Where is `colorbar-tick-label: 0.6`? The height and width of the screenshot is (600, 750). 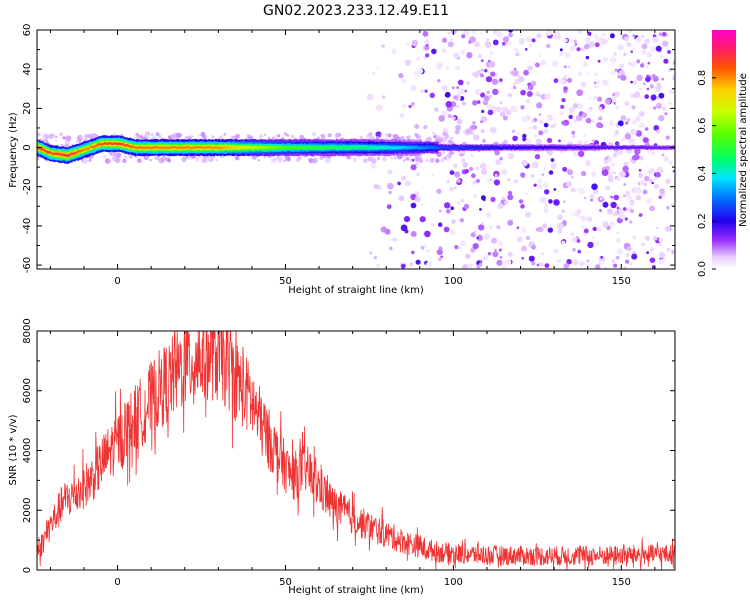 colorbar-tick-label: 0.6 is located at coordinates (702, 126).